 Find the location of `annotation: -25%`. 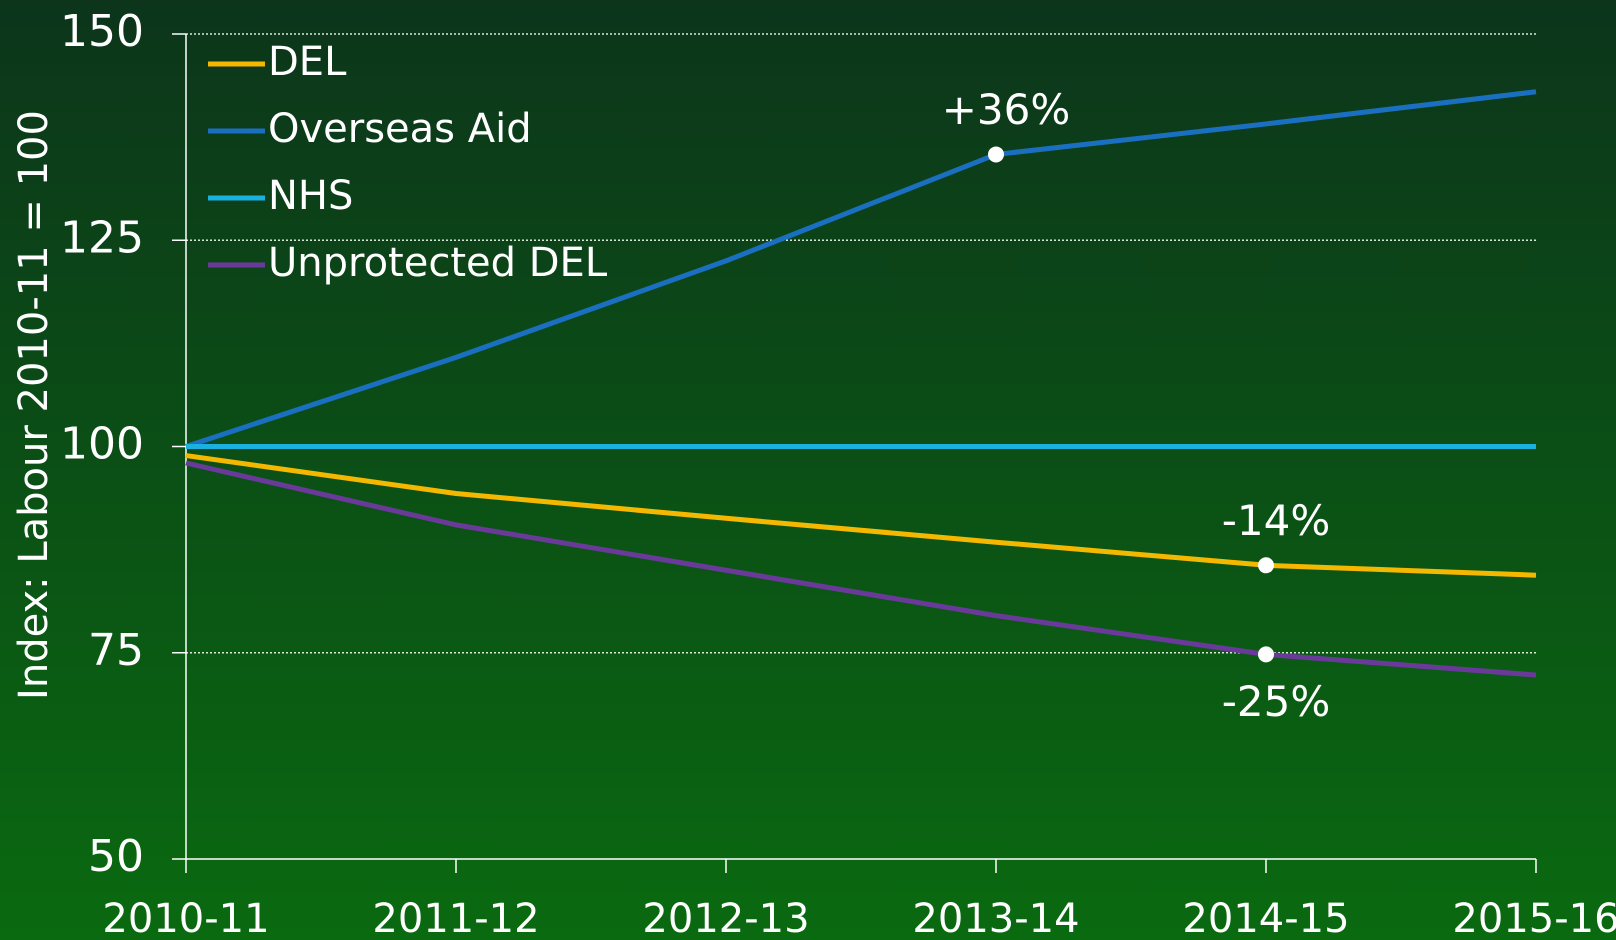

annotation: -25% is located at coordinates (1276, 701).